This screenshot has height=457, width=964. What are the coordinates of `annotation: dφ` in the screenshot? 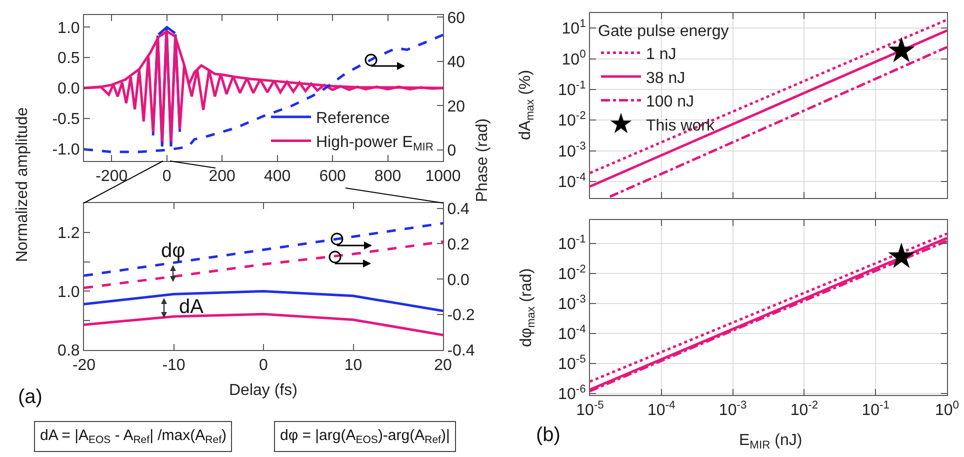 It's located at (173, 251).